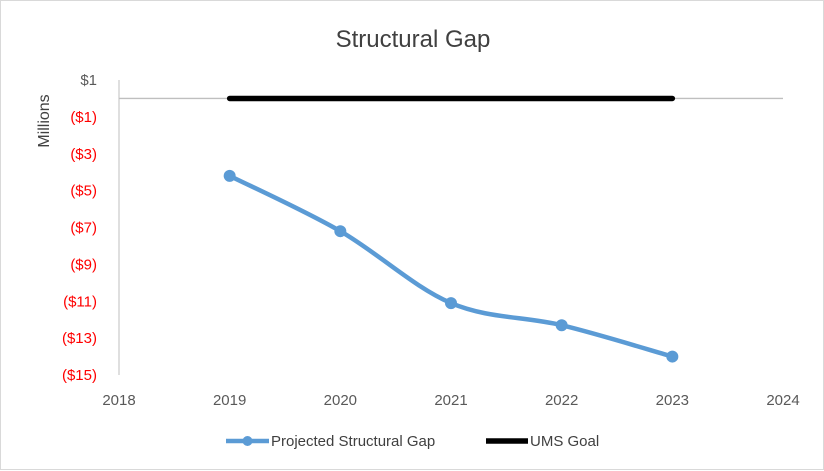  I want to click on y-tick-label: ($9), so click(83, 264).